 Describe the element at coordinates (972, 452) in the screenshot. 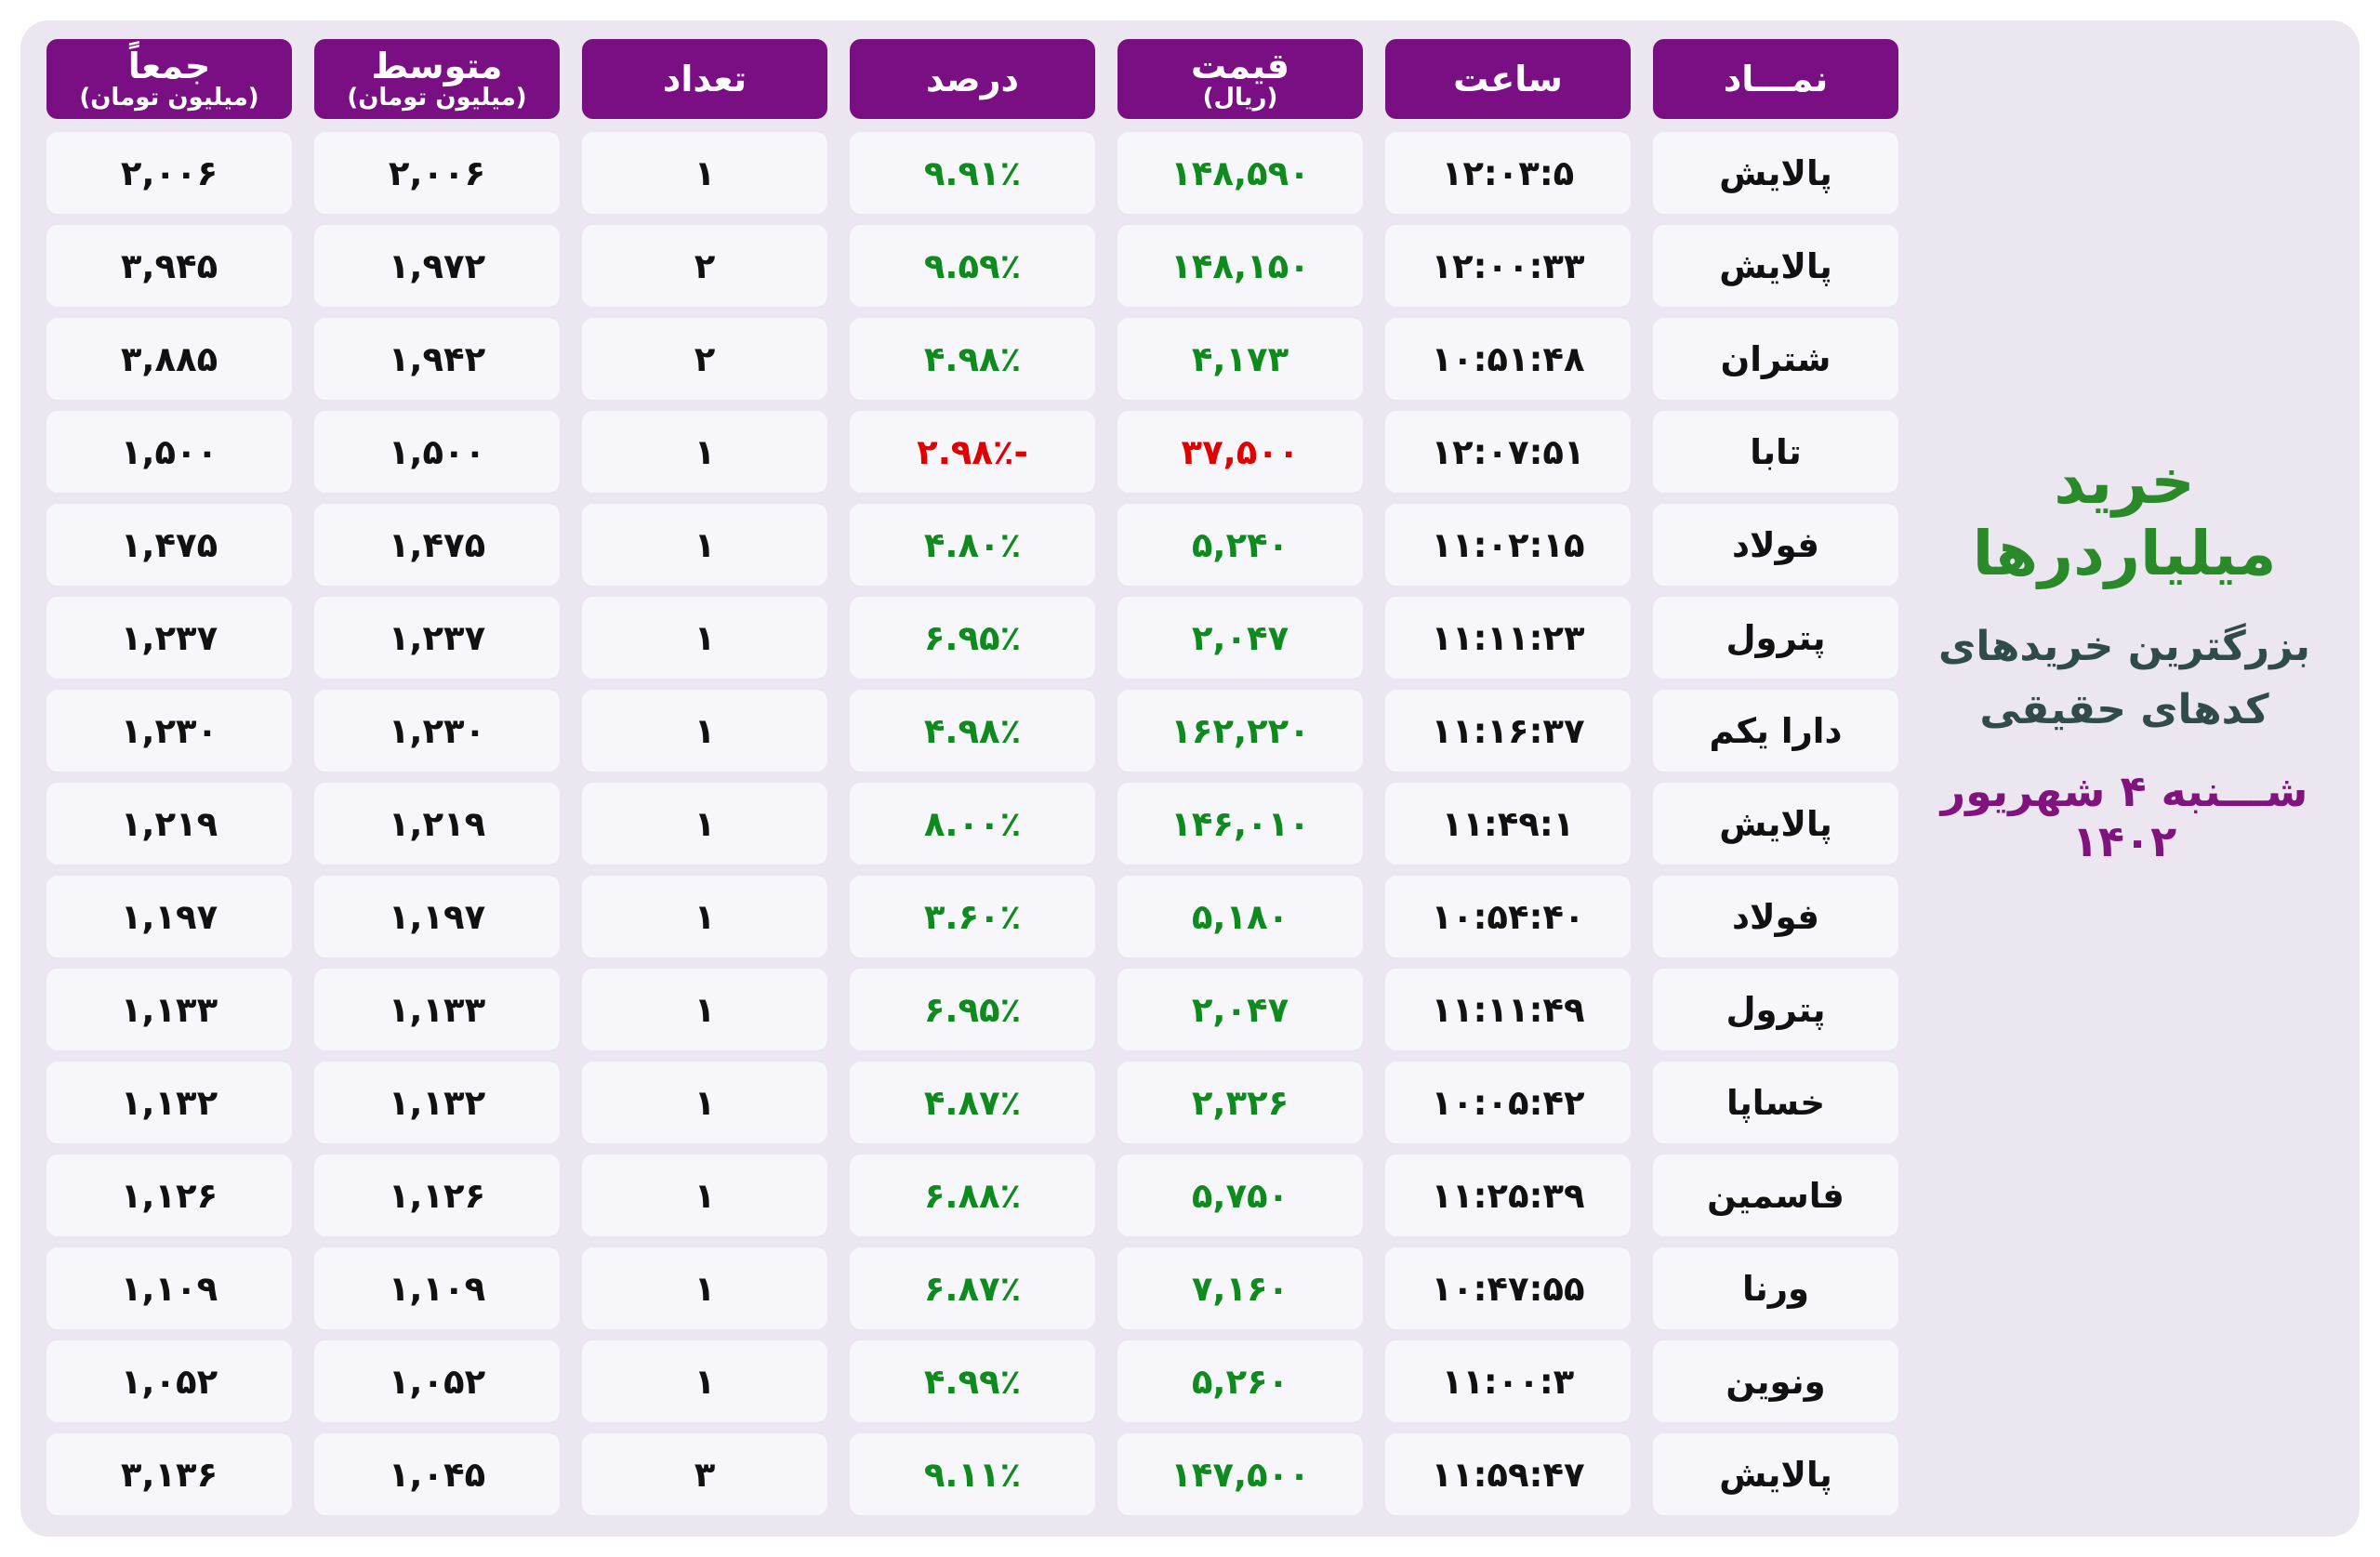

I see `cell-percent: -۲.۹۸٪` at that location.